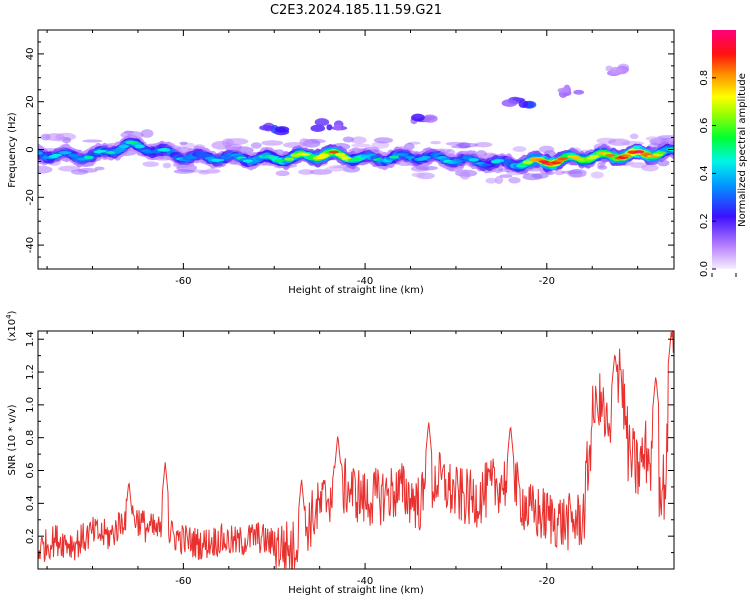 This screenshot has width=750, height=600. I want to click on colorbar-tick-label: 0.6, so click(704, 126).